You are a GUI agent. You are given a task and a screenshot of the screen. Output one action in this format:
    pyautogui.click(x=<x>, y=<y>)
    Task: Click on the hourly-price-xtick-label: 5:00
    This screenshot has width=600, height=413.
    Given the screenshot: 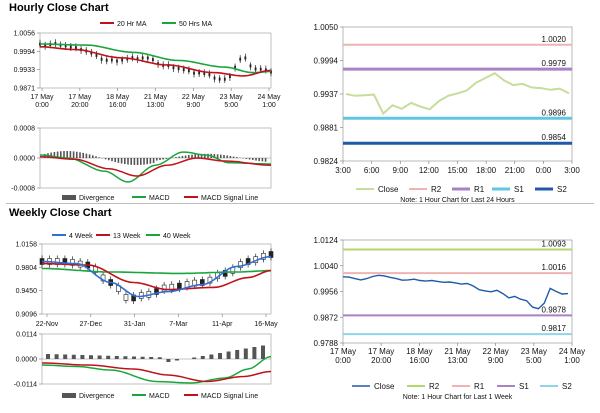 What is the action you would take?
    pyautogui.click(x=231, y=105)
    